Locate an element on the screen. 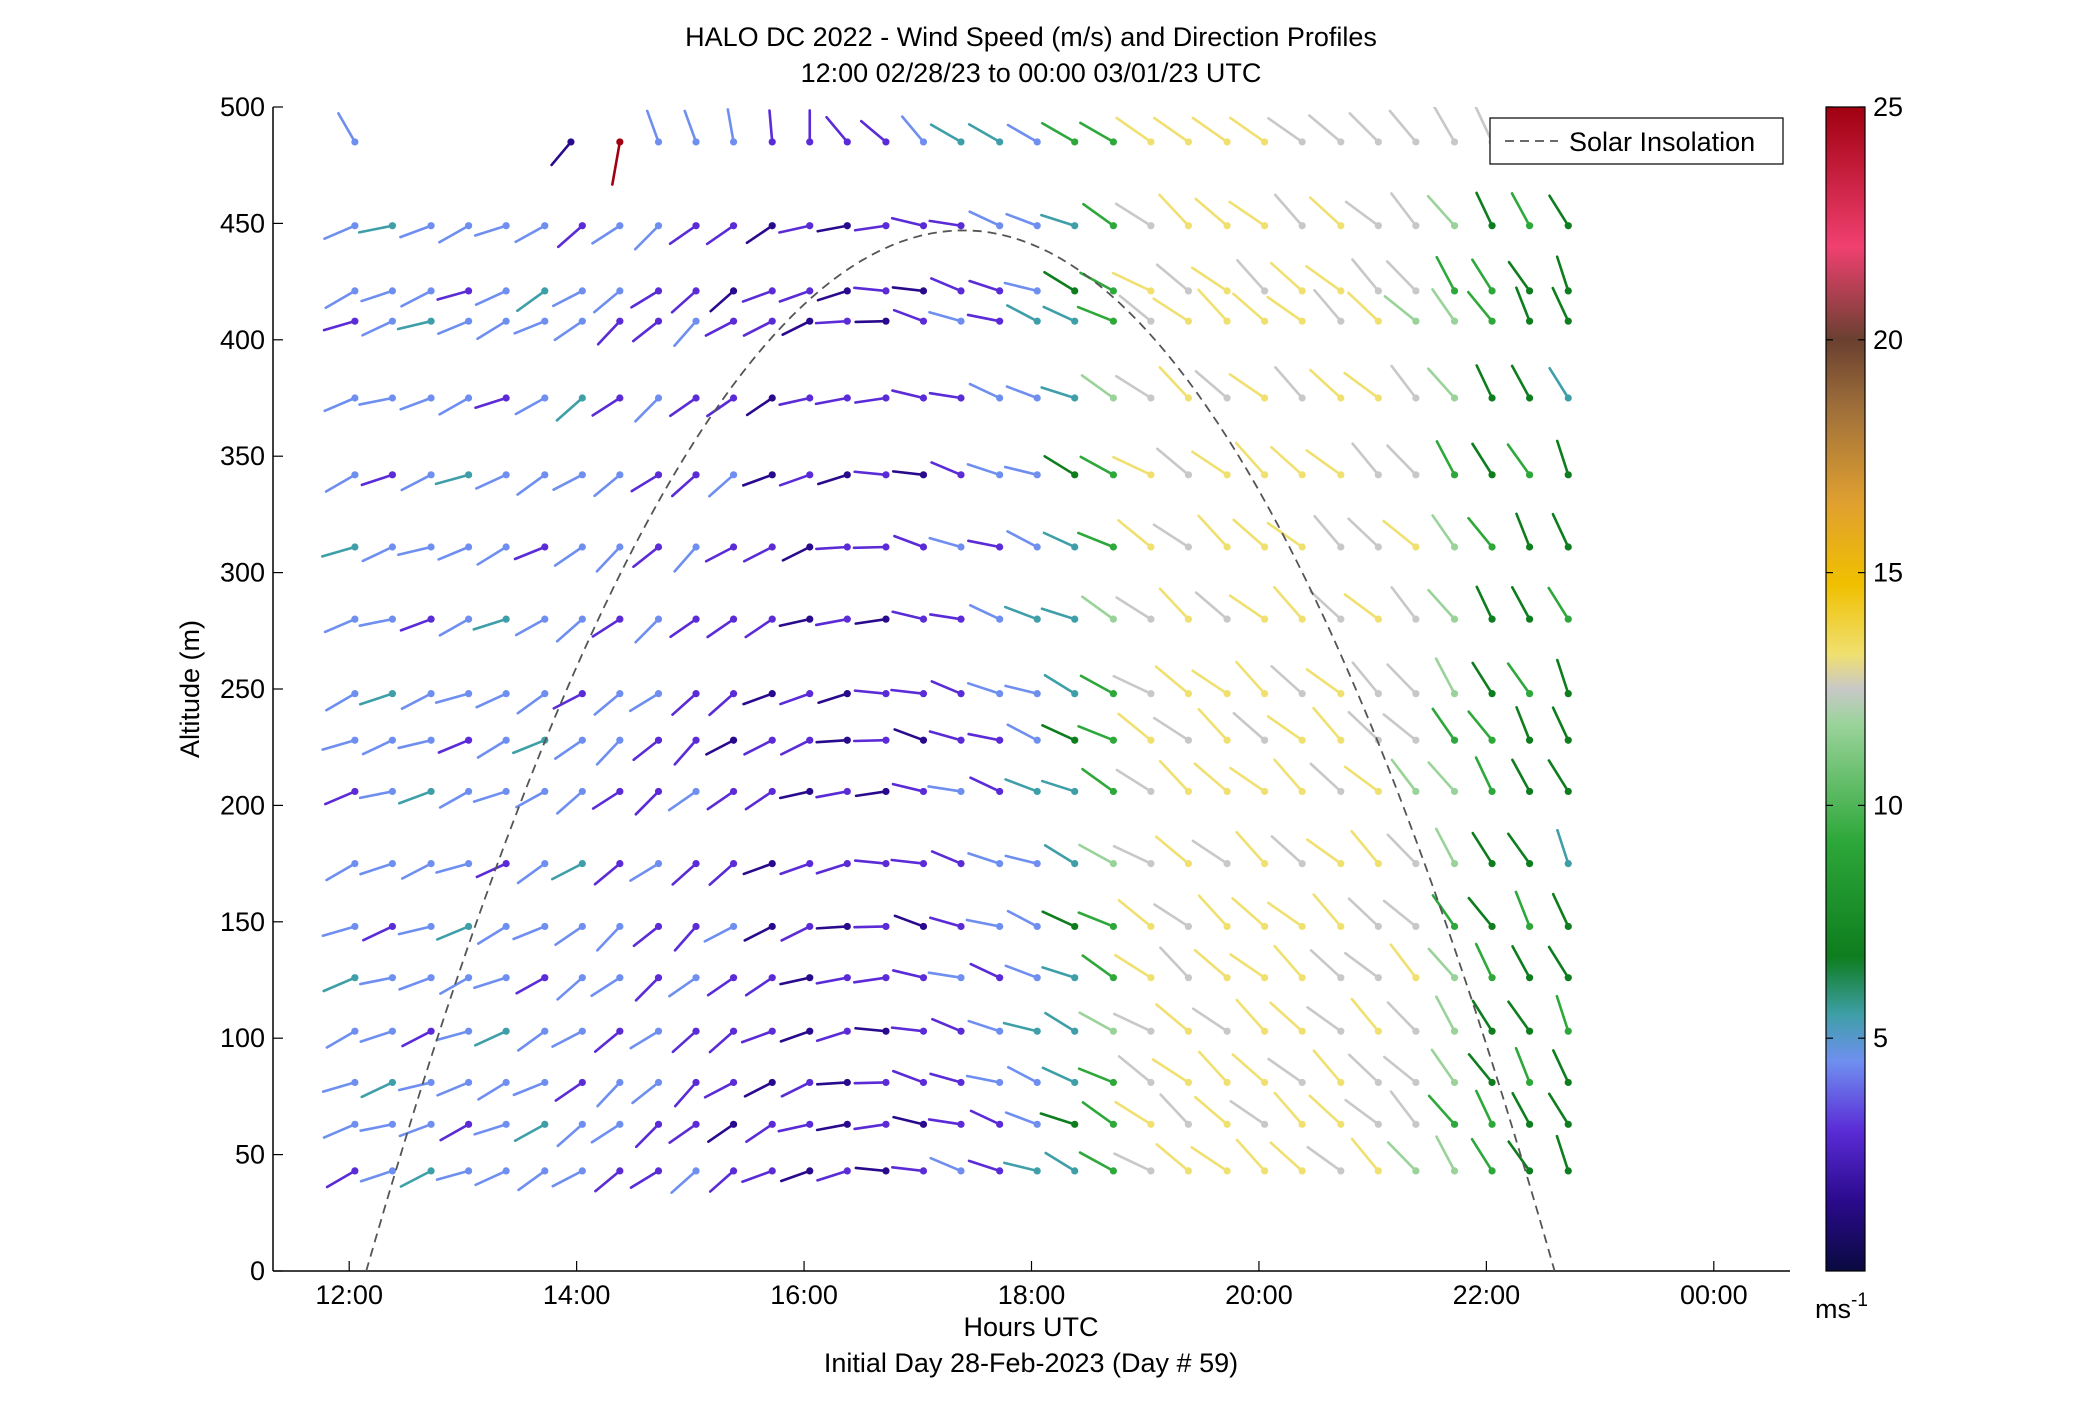 The image size is (2098, 1425). colorbar-unit-exponent: -1 is located at coordinates (1859, 1300).